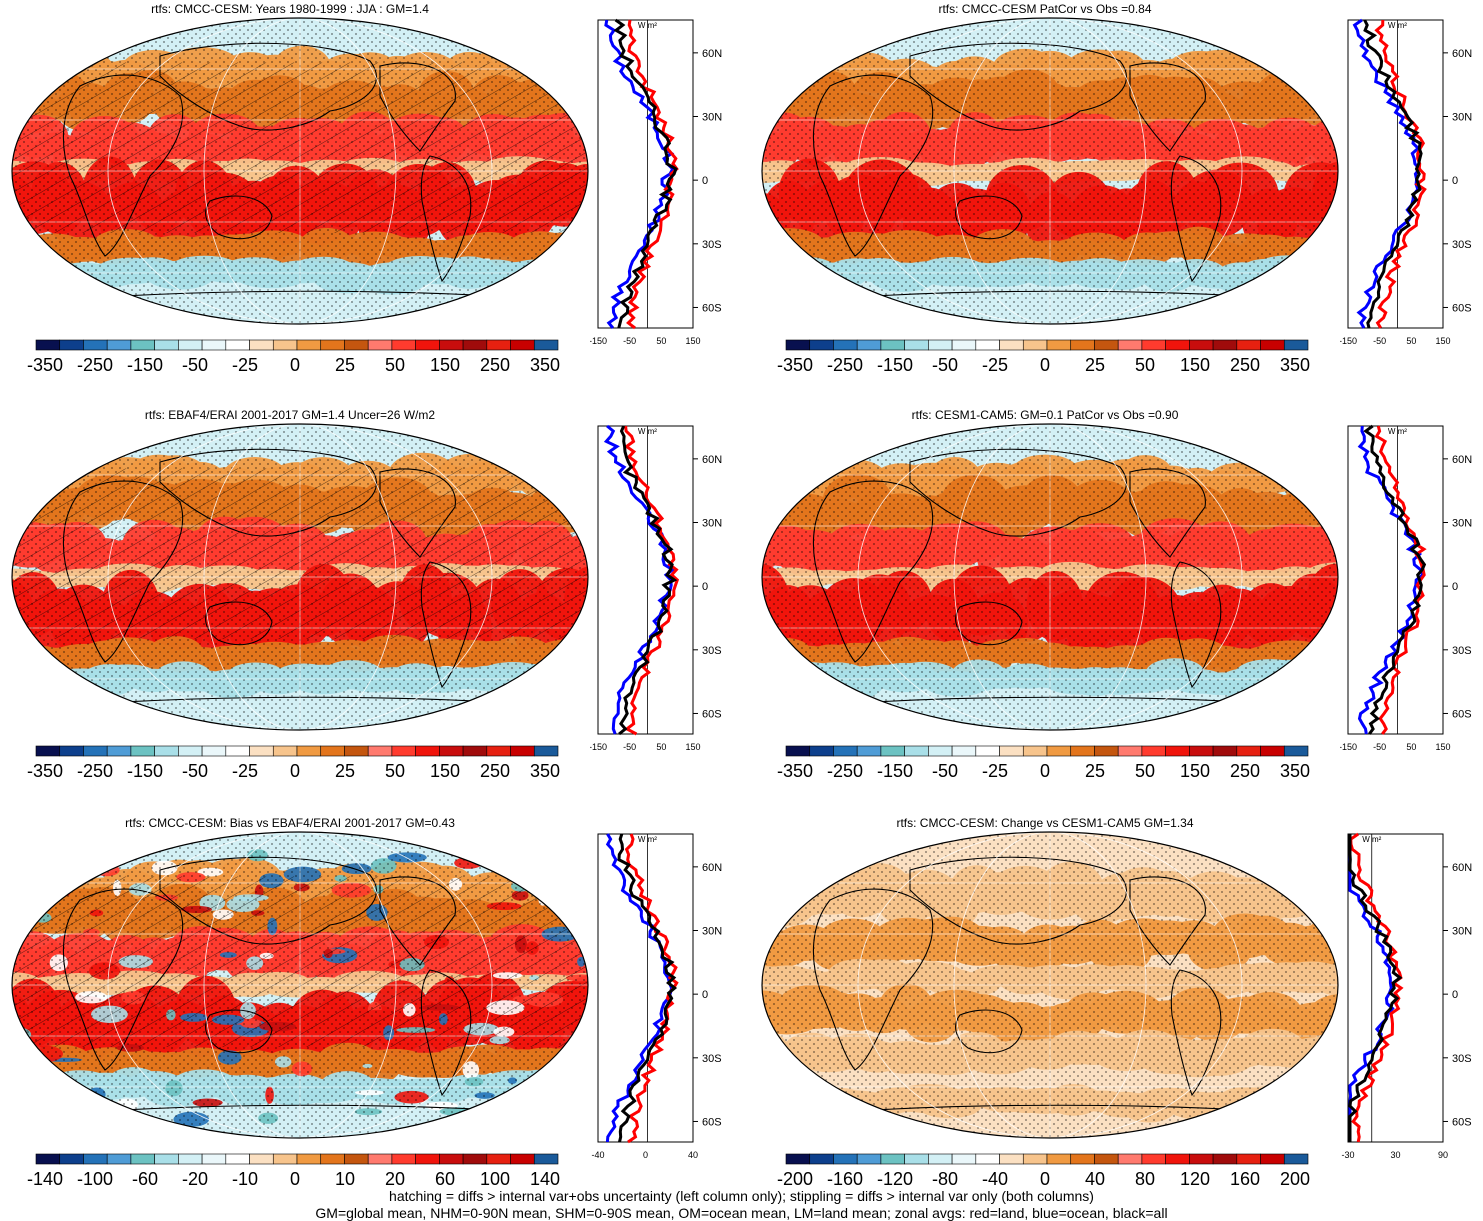 Image resolution: width=1483 pixels, height=1221 pixels. Describe the element at coordinates (1406, 995) in the screenshot. I see `zonal-mean-plot: W m² 60N 30N 0 30S 60S -30 30 90` at that location.